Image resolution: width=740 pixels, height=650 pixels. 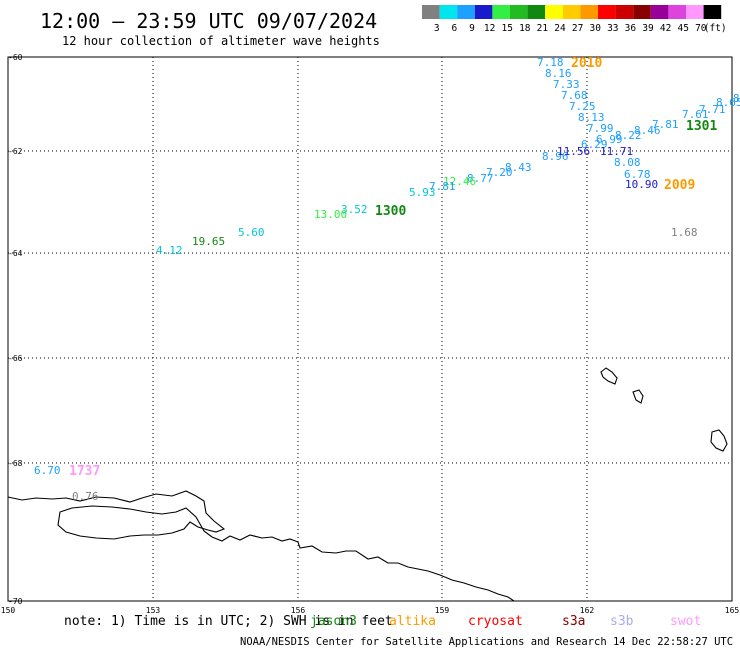 What do you see at coordinates (412, 621) in the screenshot?
I see `satellite-label: altika` at bounding box center [412, 621].